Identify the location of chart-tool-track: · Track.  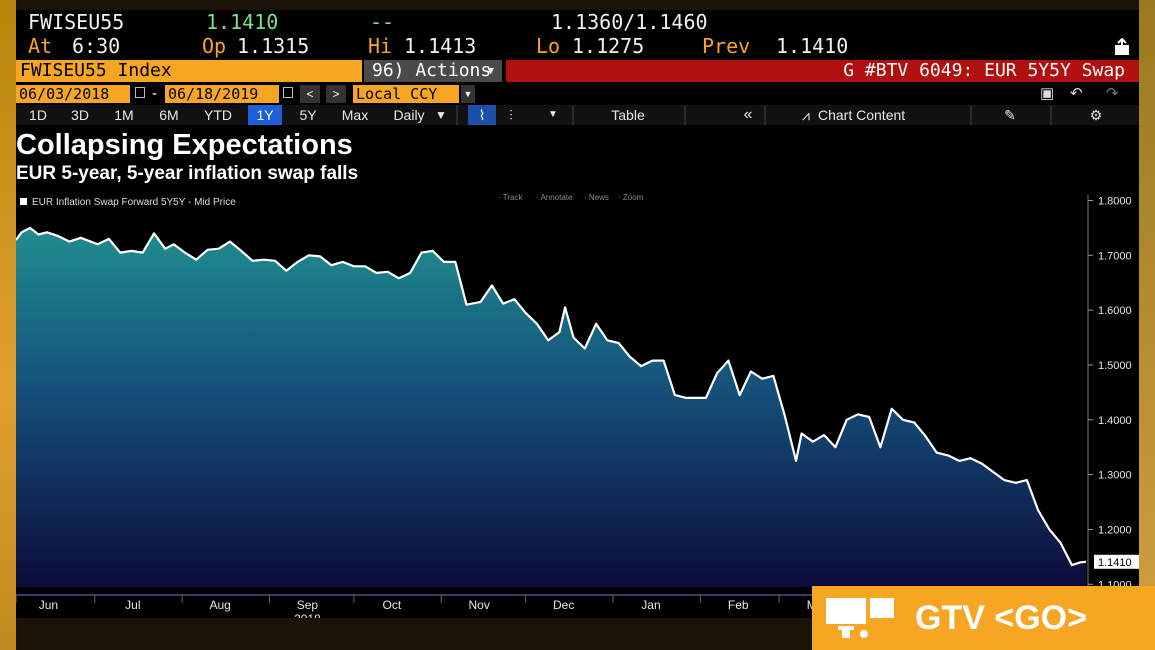
(510, 197).